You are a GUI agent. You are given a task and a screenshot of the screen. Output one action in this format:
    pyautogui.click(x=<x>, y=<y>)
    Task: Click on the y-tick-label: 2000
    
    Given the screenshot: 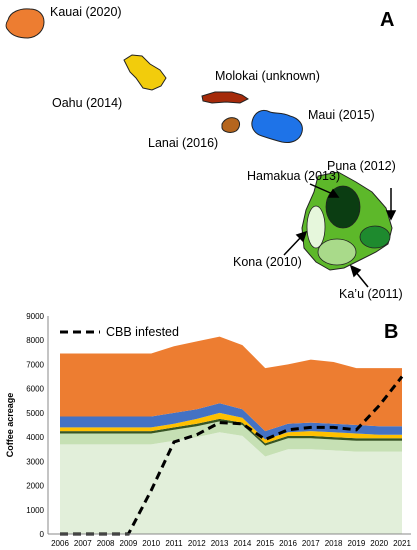 What is the action you would take?
    pyautogui.click(x=35, y=486)
    